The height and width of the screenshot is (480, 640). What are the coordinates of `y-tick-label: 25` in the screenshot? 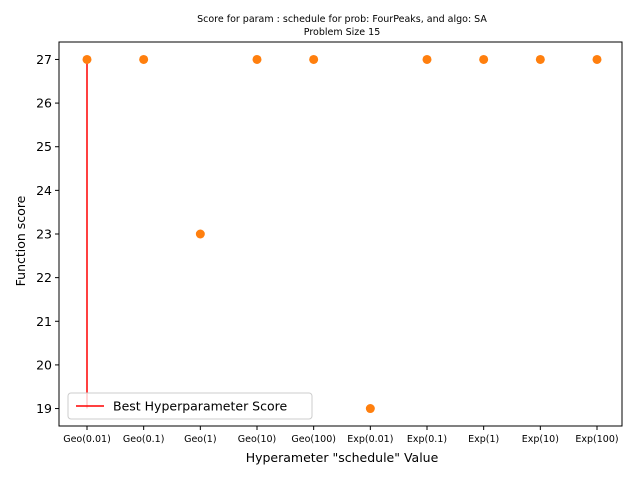 It's located at (44, 146).